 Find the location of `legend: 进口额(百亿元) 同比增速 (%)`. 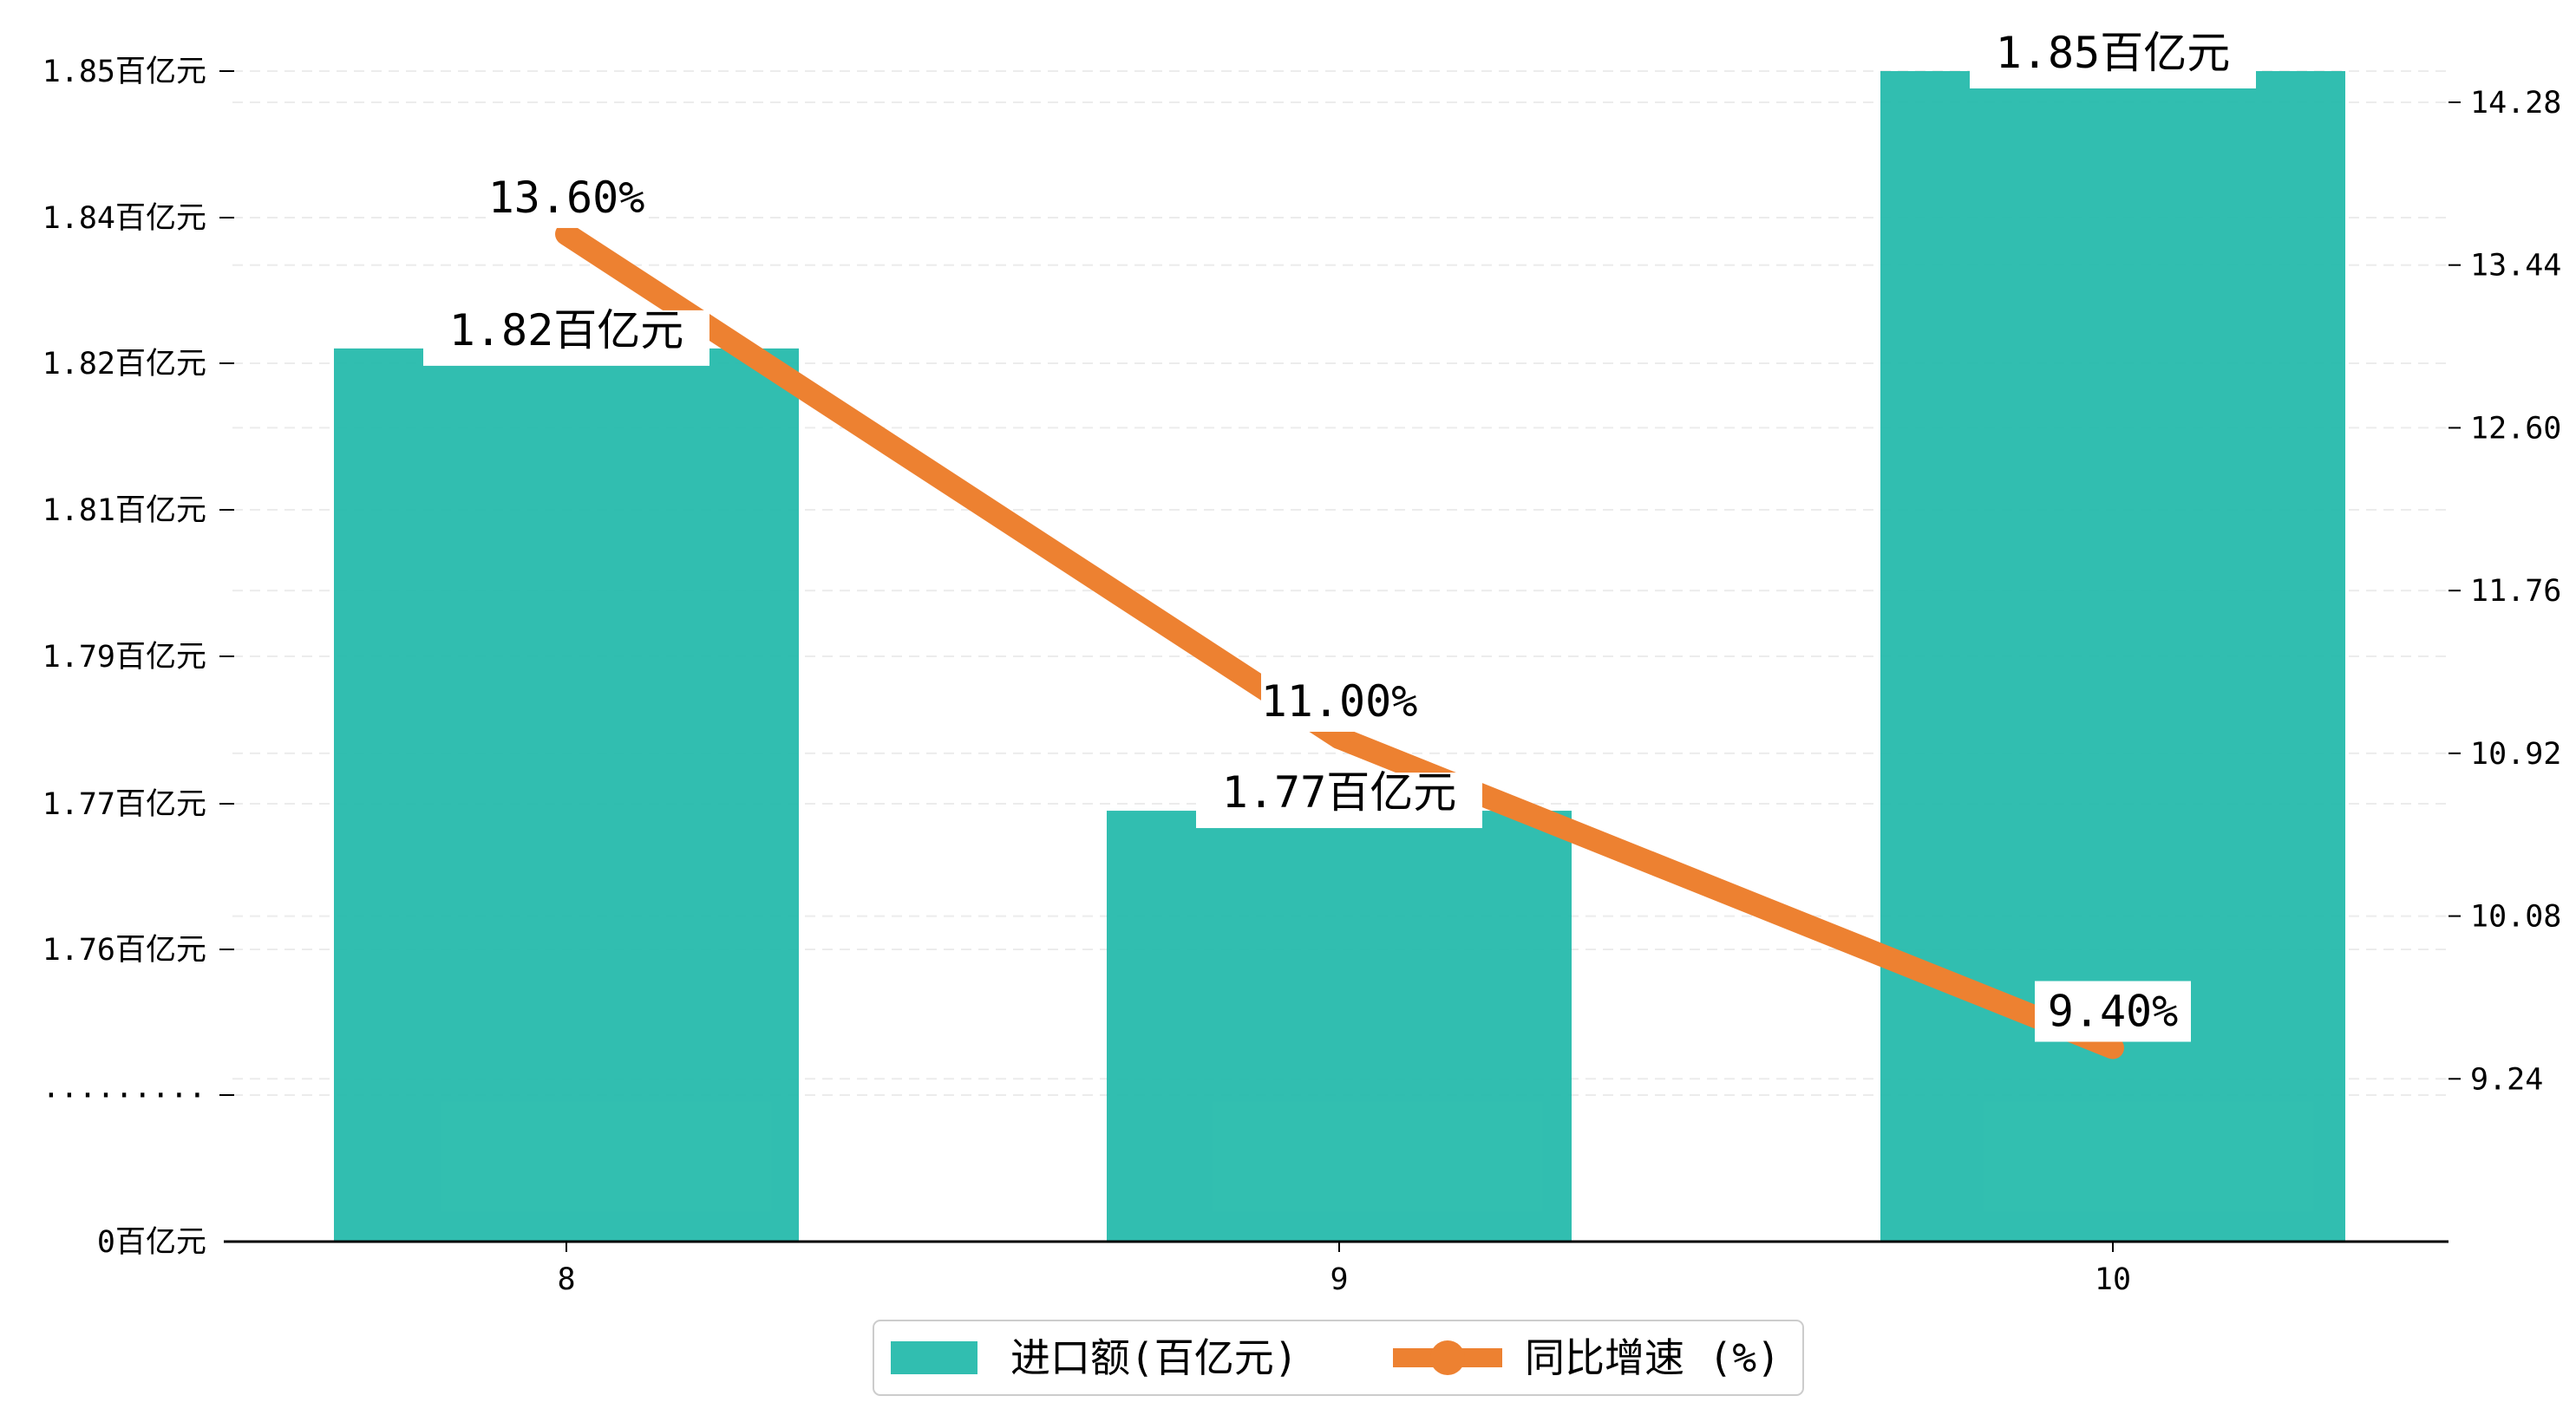

legend: 进口额(百亿元) 同比增速 (%) is located at coordinates (1338, 1358).